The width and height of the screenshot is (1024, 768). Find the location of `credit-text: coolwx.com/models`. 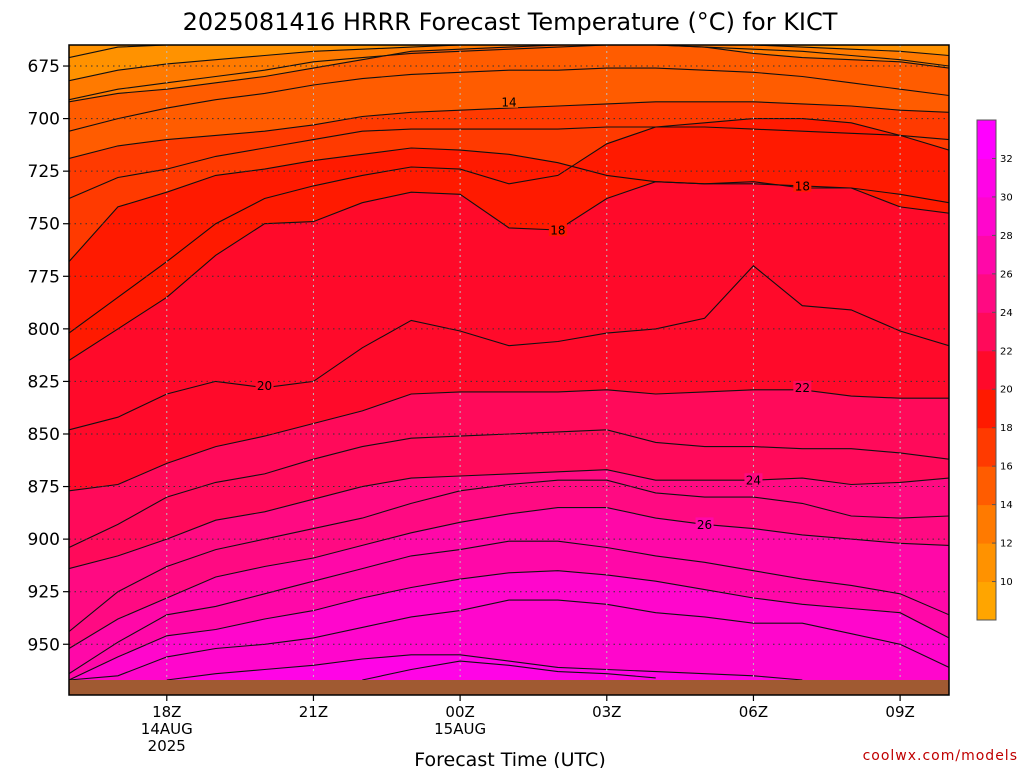

credit-text: coolwx.com/models is located at coordinates (940, 756).